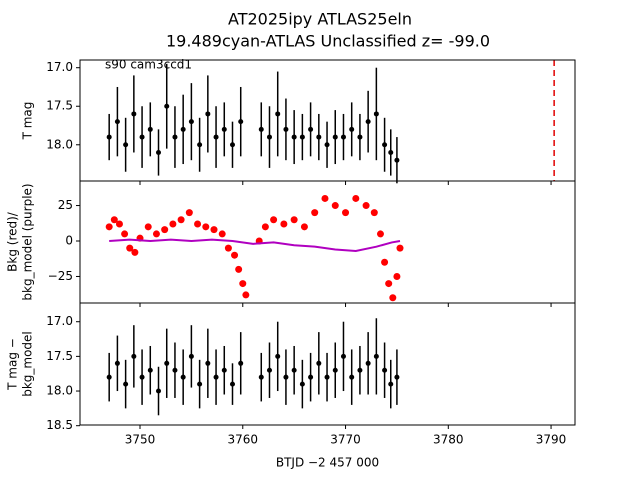 Image resolution: width=640 pixels, height=480 pixels. Describe the element at coordinates (320, 19) in the screenshot. I see `chart-title: AT2025ipy ATLAS25eln` at that location.